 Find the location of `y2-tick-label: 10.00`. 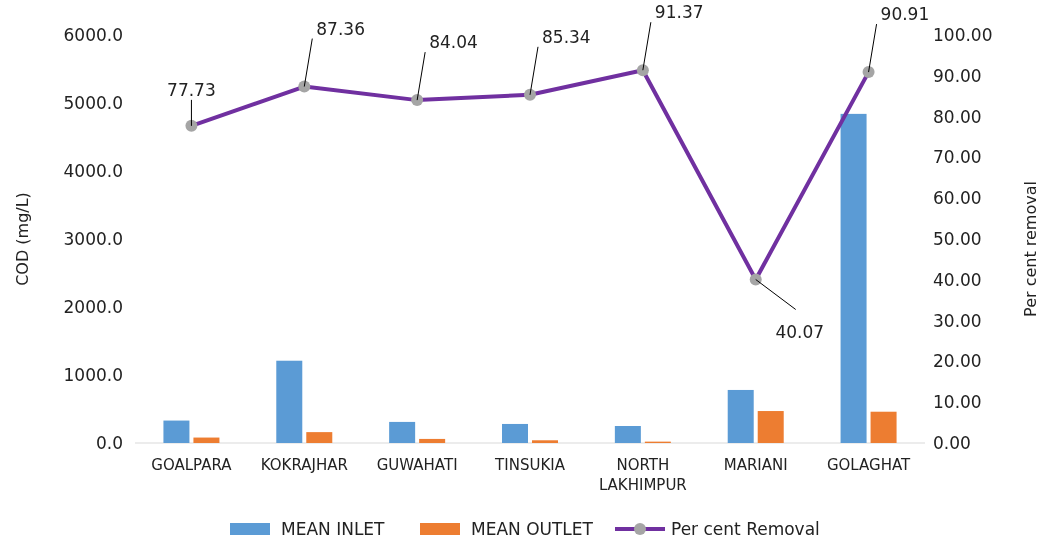

y2-tick-label: 10.00 is located at coordinates (957, 402).